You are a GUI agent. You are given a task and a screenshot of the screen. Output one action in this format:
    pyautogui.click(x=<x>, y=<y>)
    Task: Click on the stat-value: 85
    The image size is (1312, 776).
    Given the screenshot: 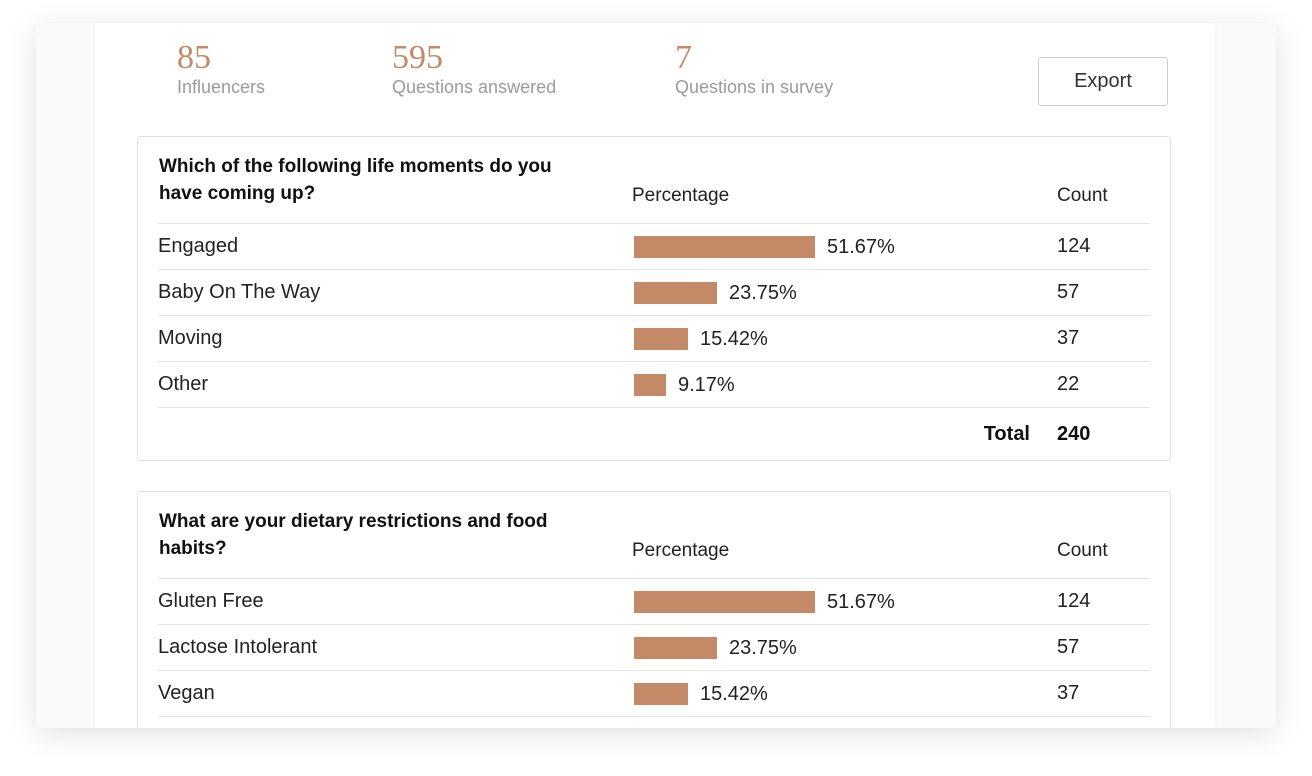 What is the action you would take?
    pyautogui.click(x=194, y=57)
    